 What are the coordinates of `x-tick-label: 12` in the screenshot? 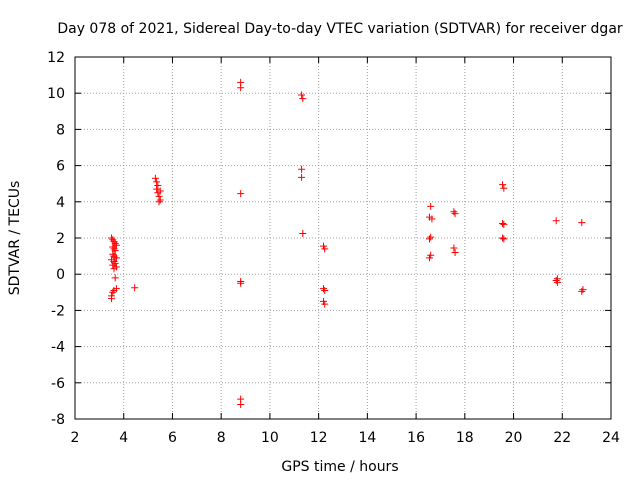 It's located at (319, 438).